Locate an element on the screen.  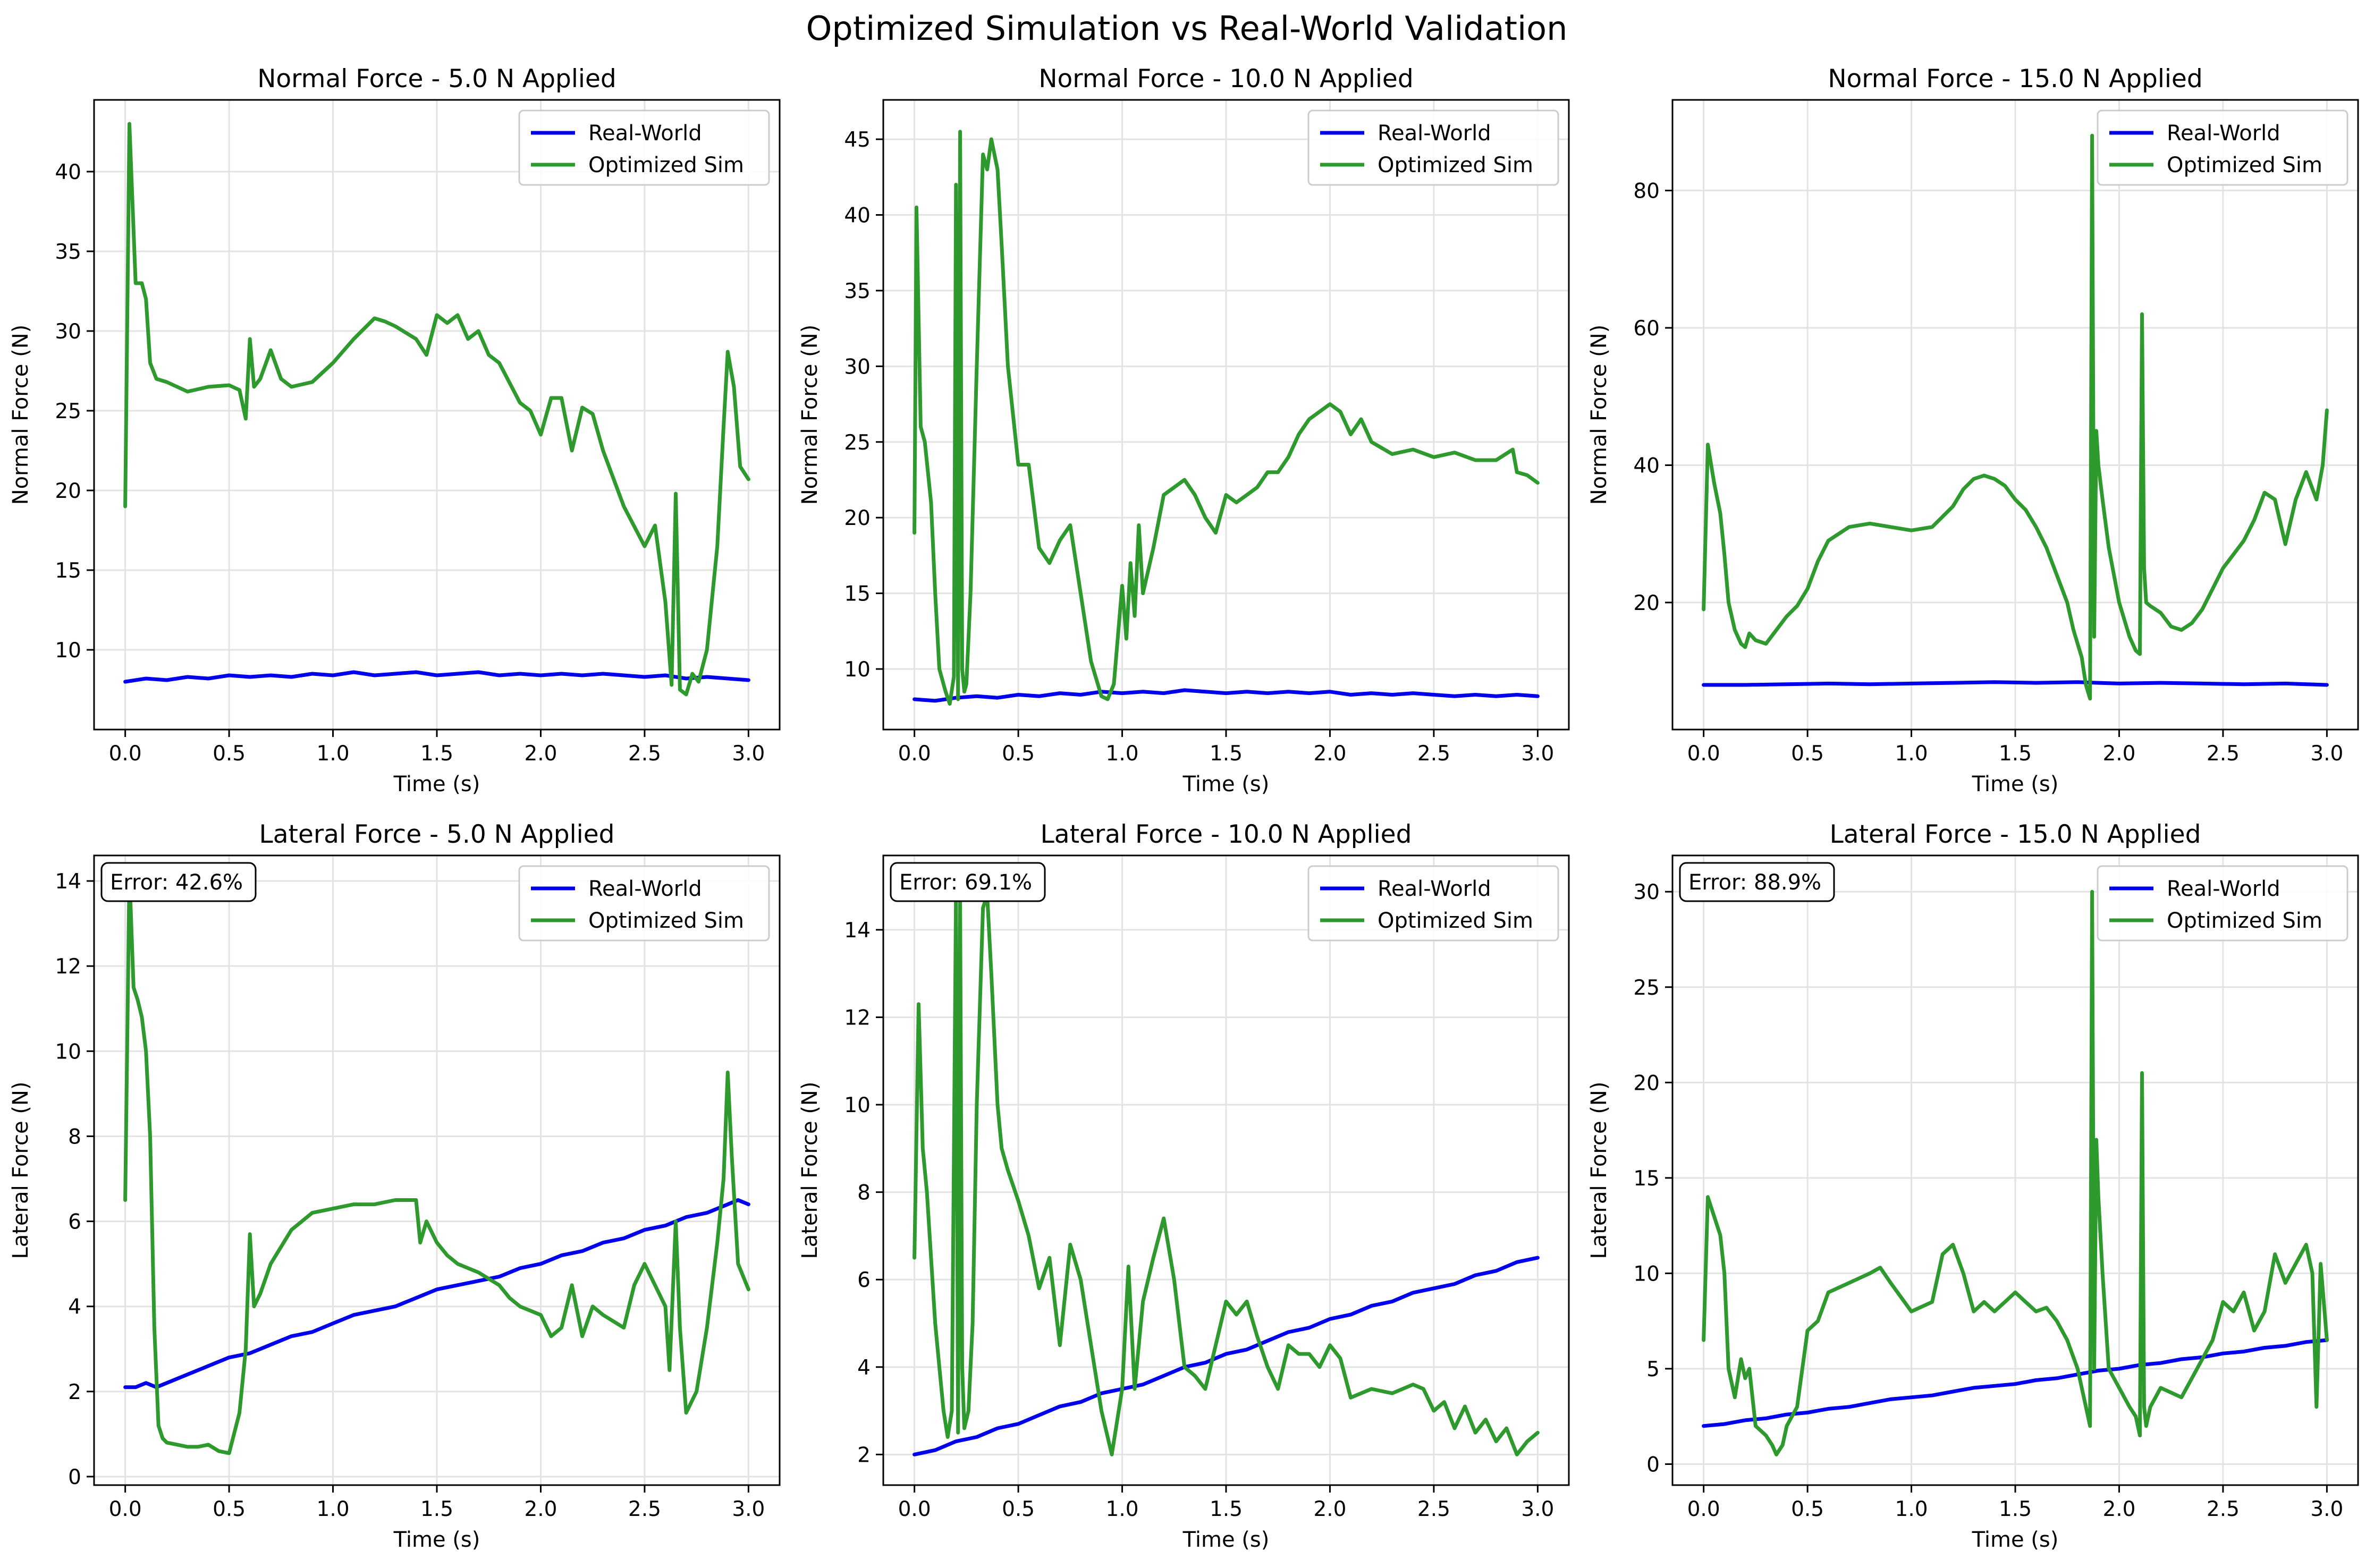
y-tick-label: 5 is located at coordinates (1653, 1369).